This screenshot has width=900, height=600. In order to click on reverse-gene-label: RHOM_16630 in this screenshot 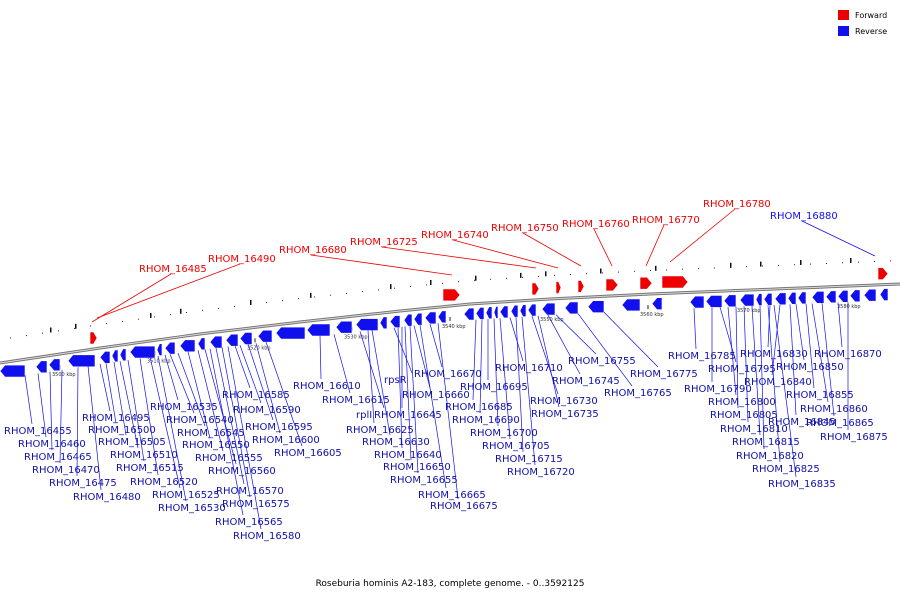, I will do `click(396, 442)`.